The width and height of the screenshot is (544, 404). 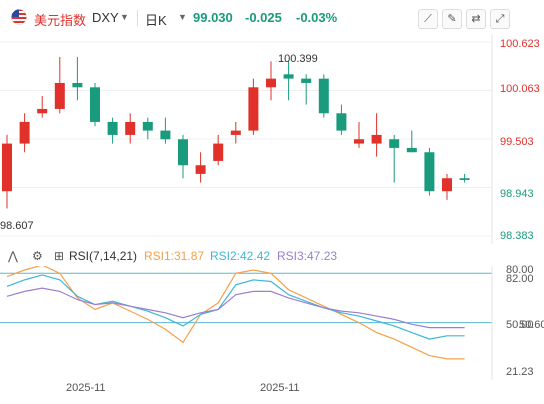 I want to click on line-chart-icon: ⟋, so click(x=428, y=19).